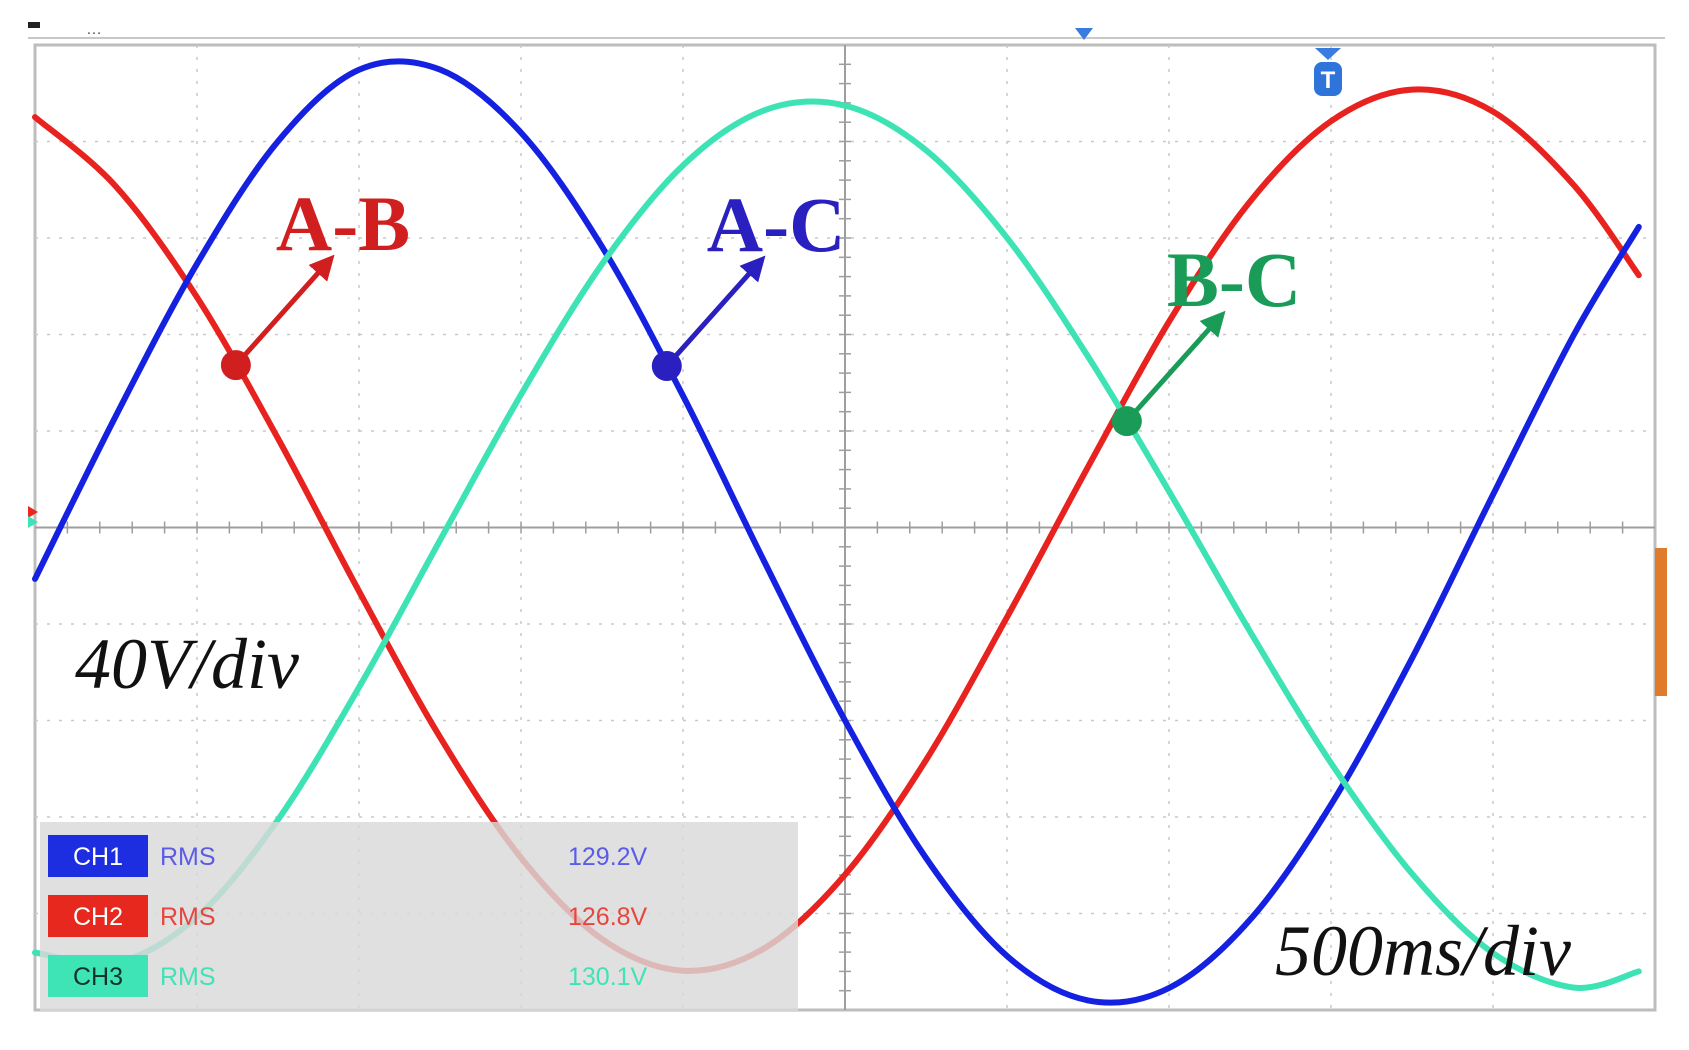 The height and width of the screenshot is (1050, 1689). I want to click on svg-text: T, so click(1328, 80).